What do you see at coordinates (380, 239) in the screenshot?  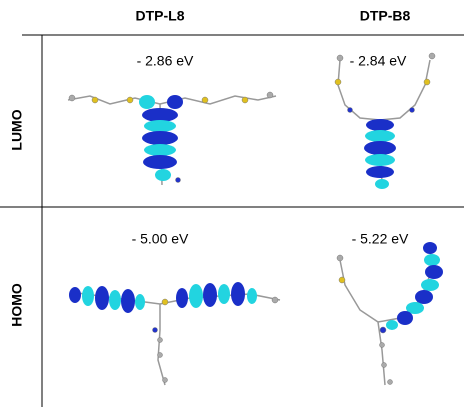 I see `energy-label: - 5.22 eV` at bounding box center [380, 239].